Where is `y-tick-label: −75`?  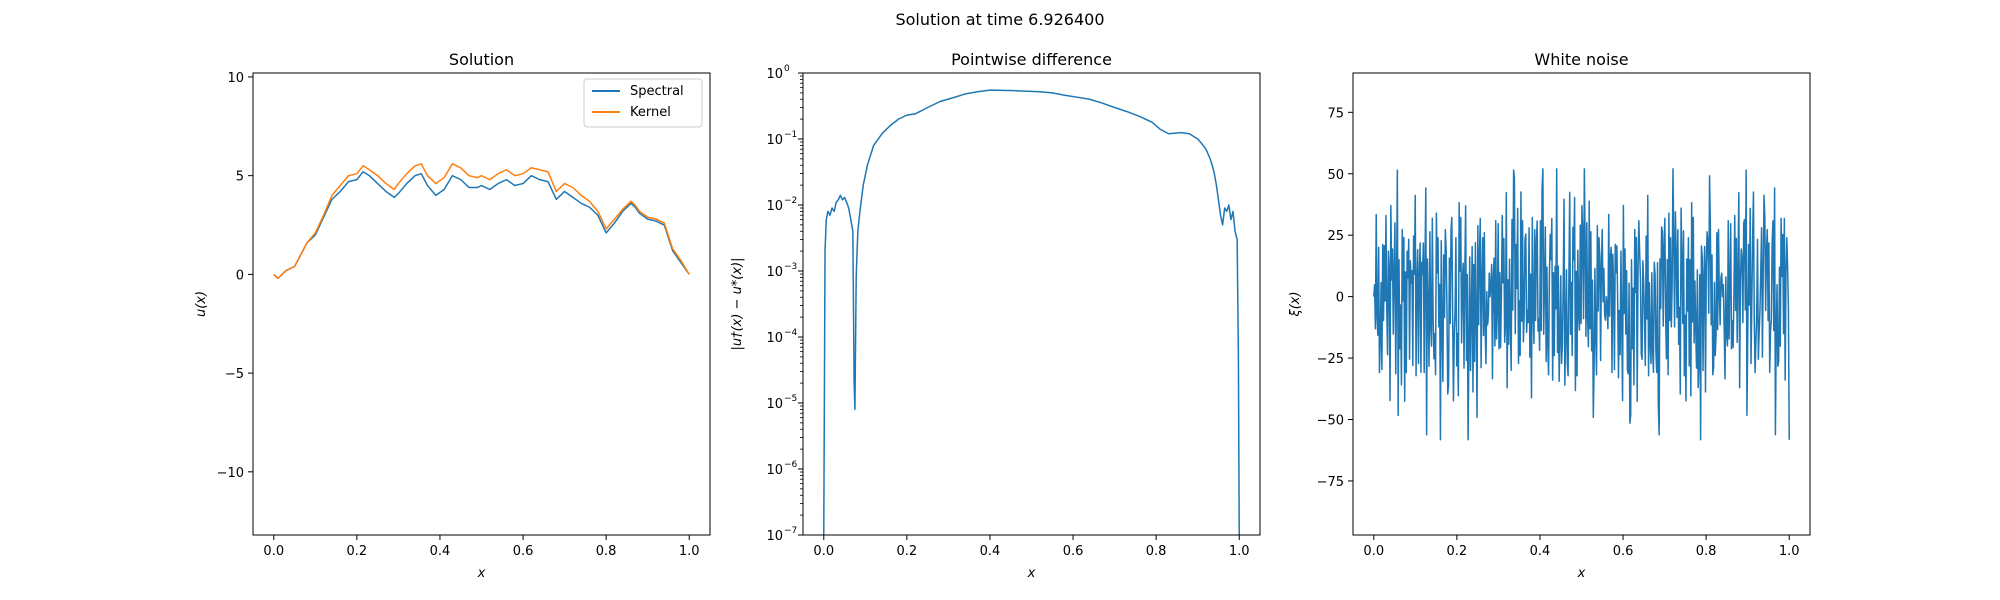 y-tick-label: −75 is located at coordinates (1330, 482).